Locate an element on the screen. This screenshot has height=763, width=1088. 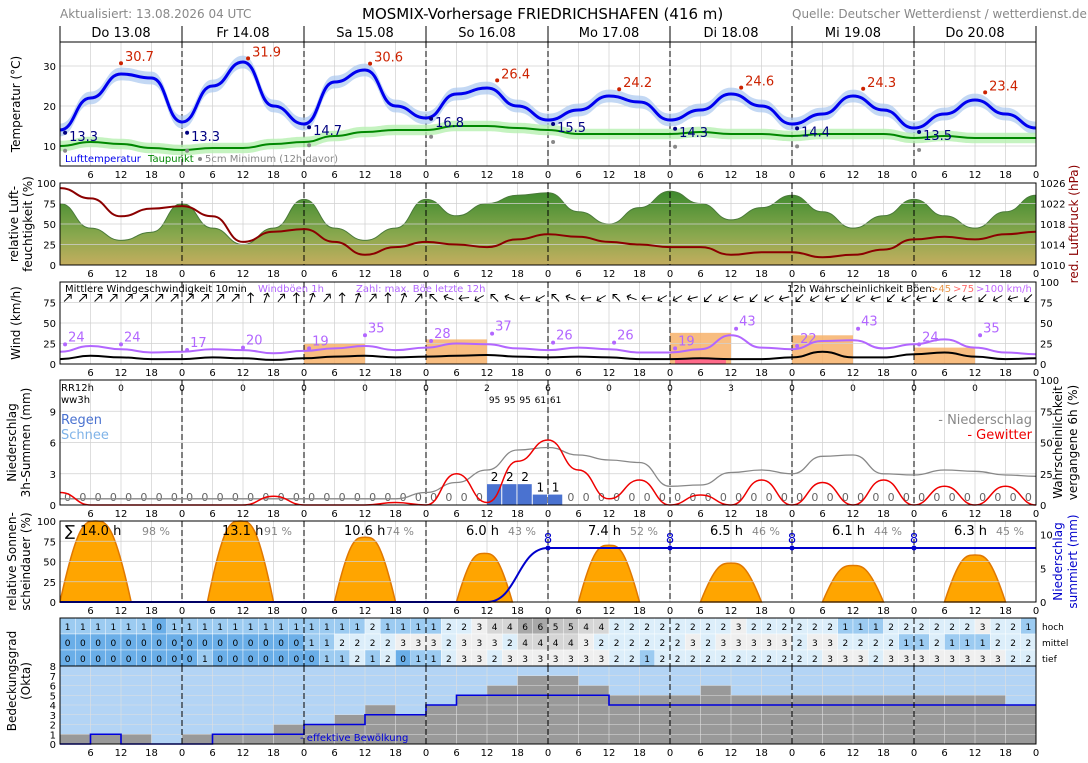
sum-symbol: ∑ is located at coordinates (70, 531).